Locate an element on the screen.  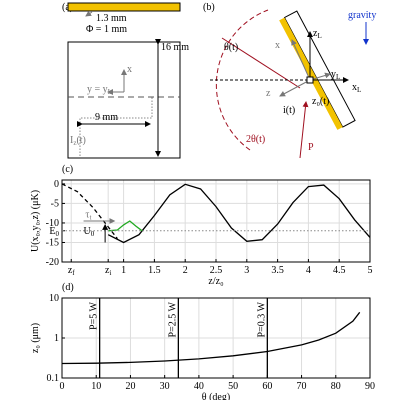
x-tick-label: 3 is located at coordinates (246, 270).